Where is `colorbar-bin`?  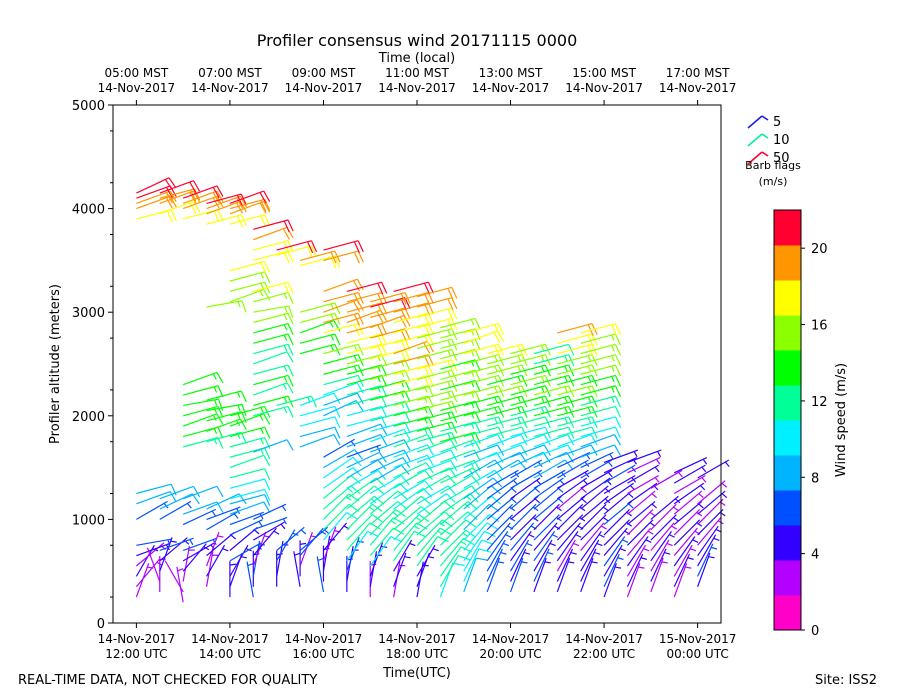
colorbar-bin is located at coordinates (787, 263).